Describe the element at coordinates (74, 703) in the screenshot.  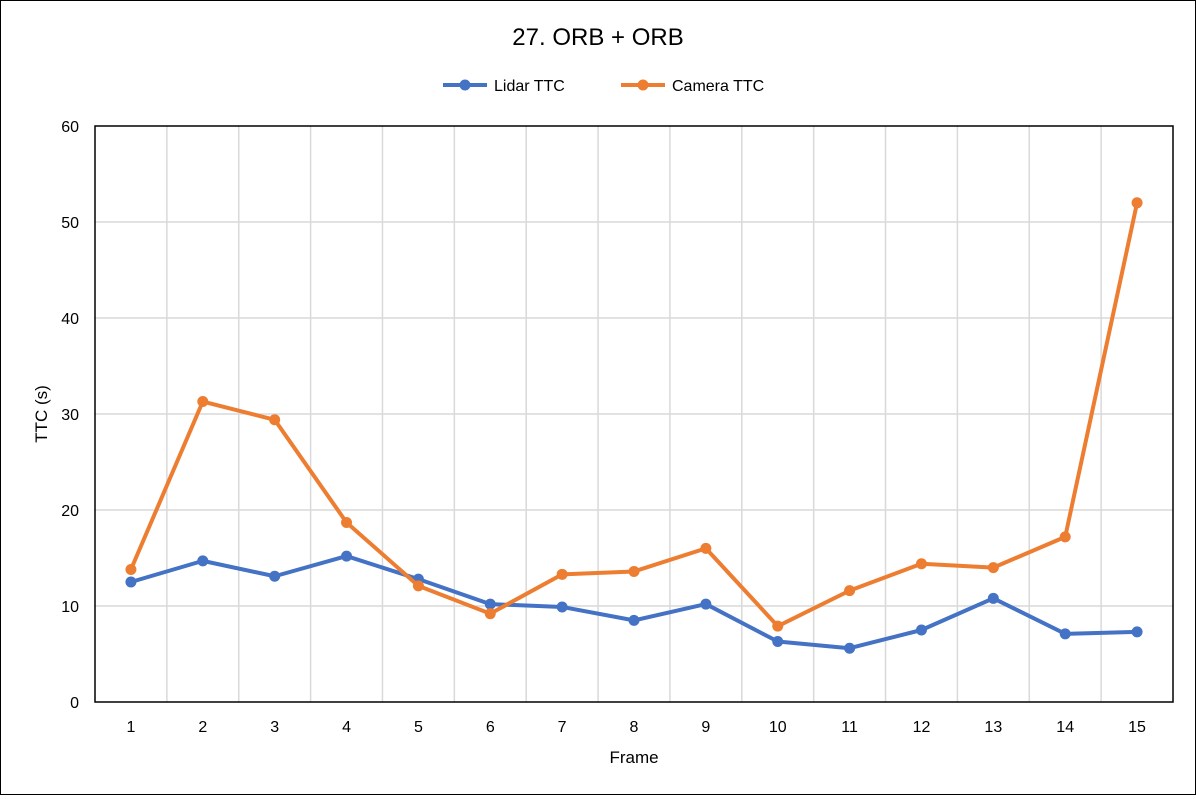
I see `y-tick-label: 0` at that location.